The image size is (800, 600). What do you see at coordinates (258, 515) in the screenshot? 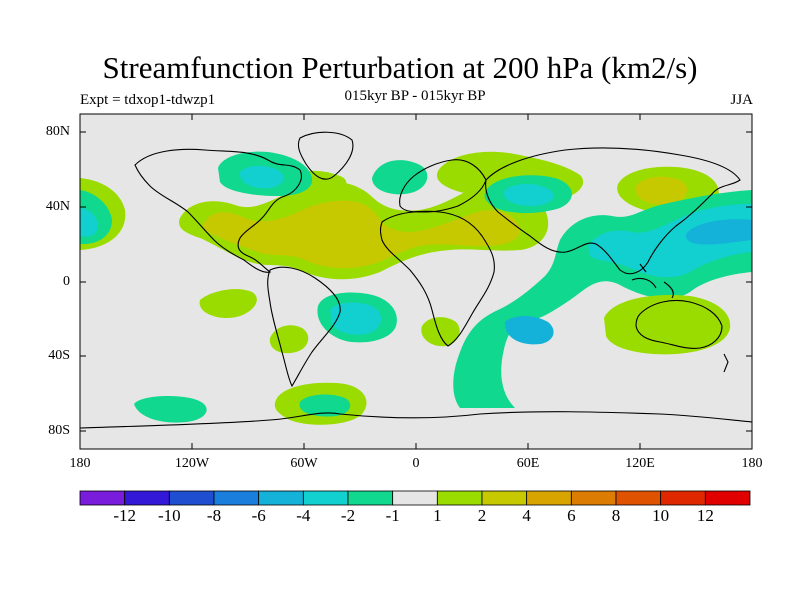
I see `colorbar-label: -6` at bounding box center [258, 515].